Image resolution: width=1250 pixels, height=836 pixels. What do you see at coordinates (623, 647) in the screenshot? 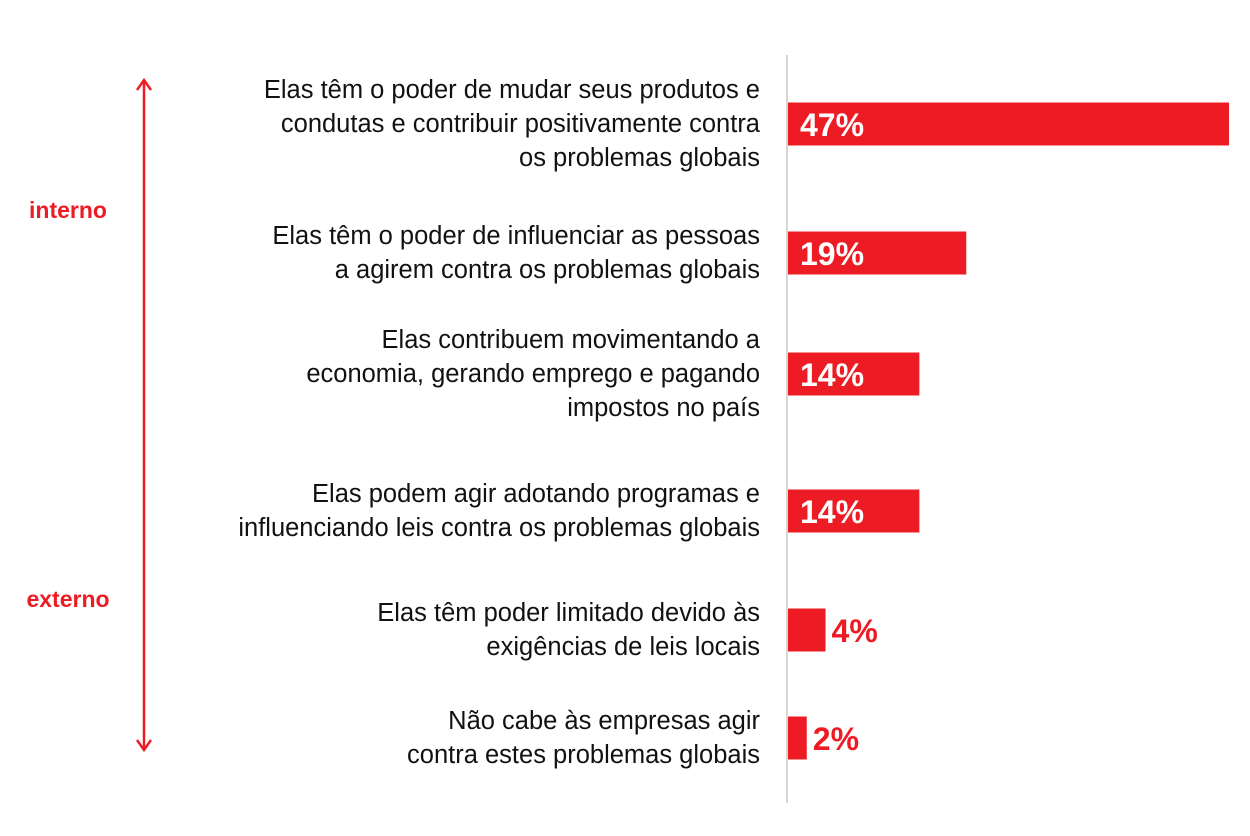
I see `category-label-line: exigências de leis locais` at bounding box center [623, 647].